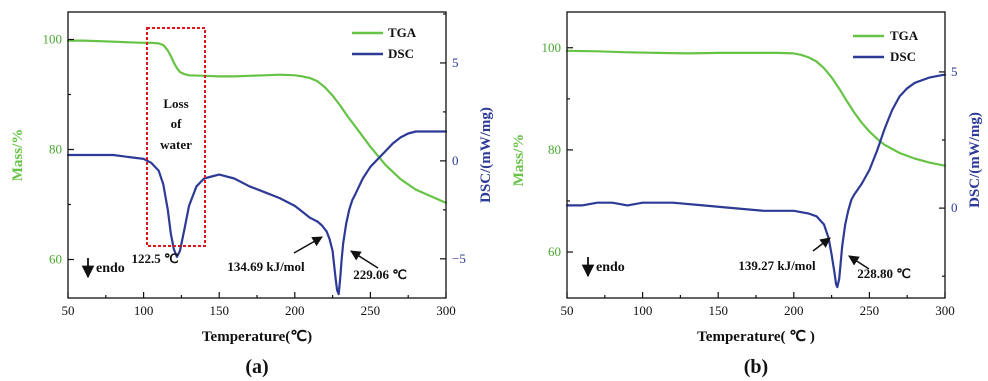 The image size is (988, 381). Describe the element at coordinates (643, 310) in the screenshot. I see `panel-b-x-tick-label: 100` at that location.